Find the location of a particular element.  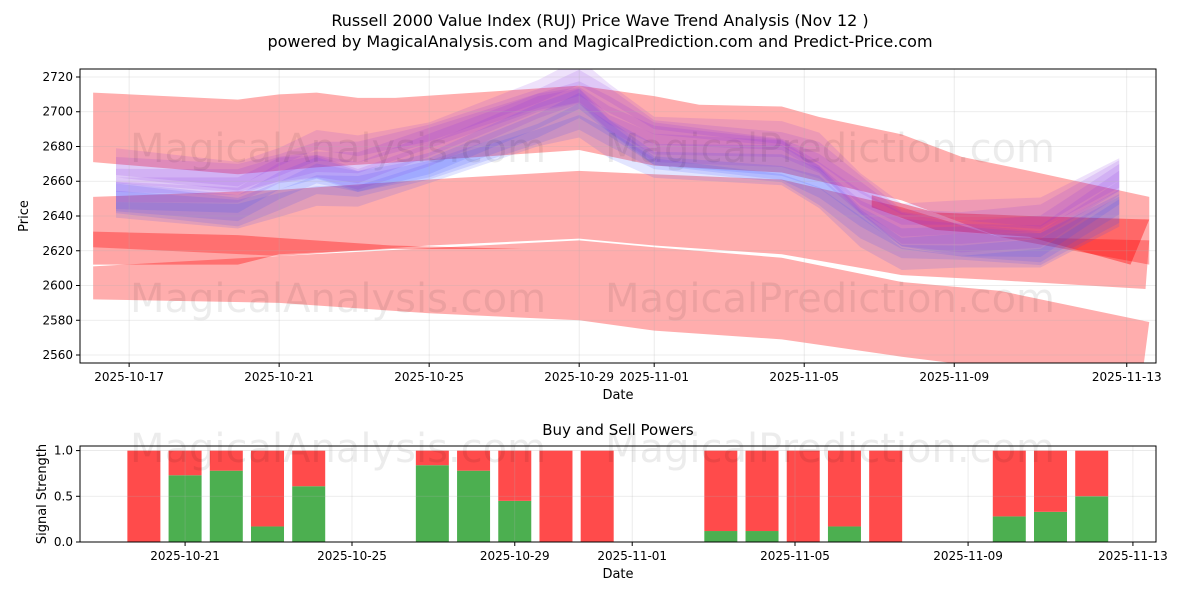

y-tick-label: 2620 is located at coordinates (57, 251).